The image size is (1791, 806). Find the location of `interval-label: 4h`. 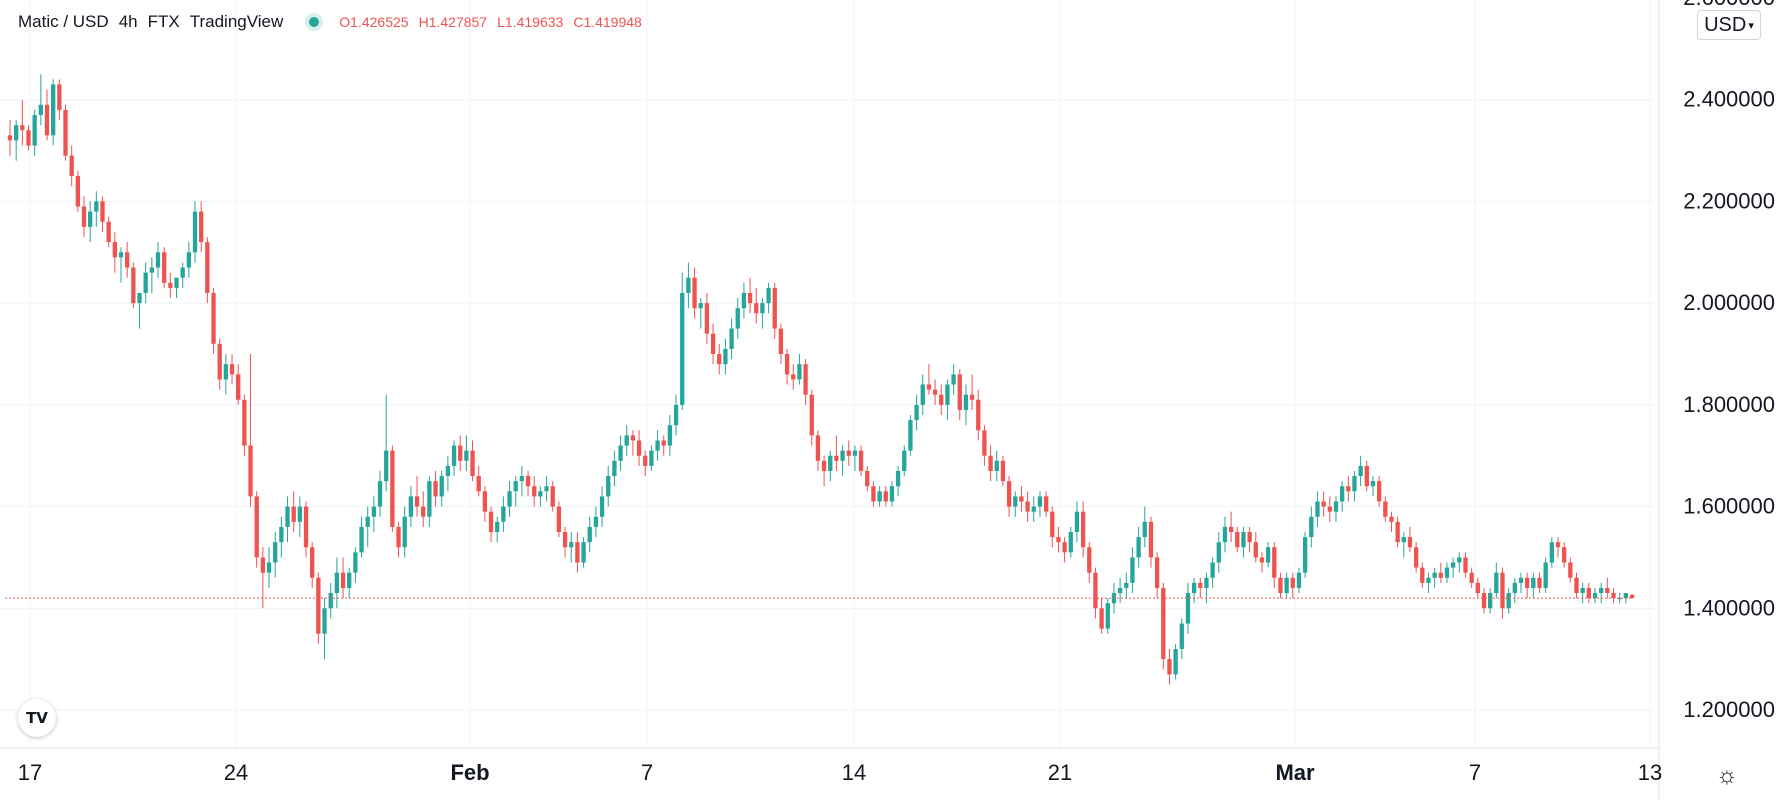

interval-label: 4h is located at coordinates (128, 21).